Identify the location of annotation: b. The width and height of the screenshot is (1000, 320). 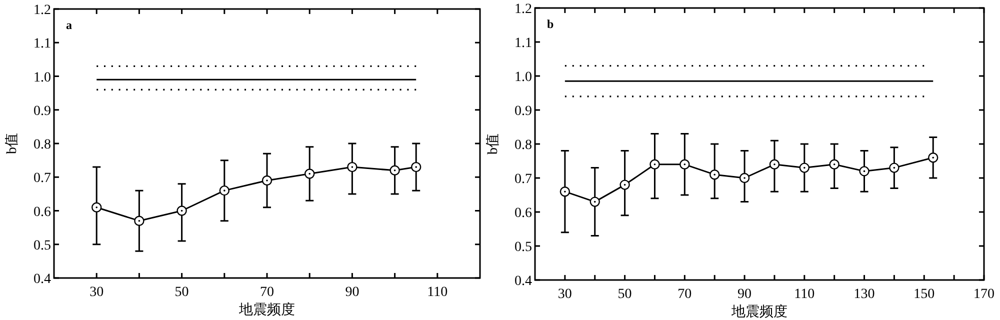
(550, 24).